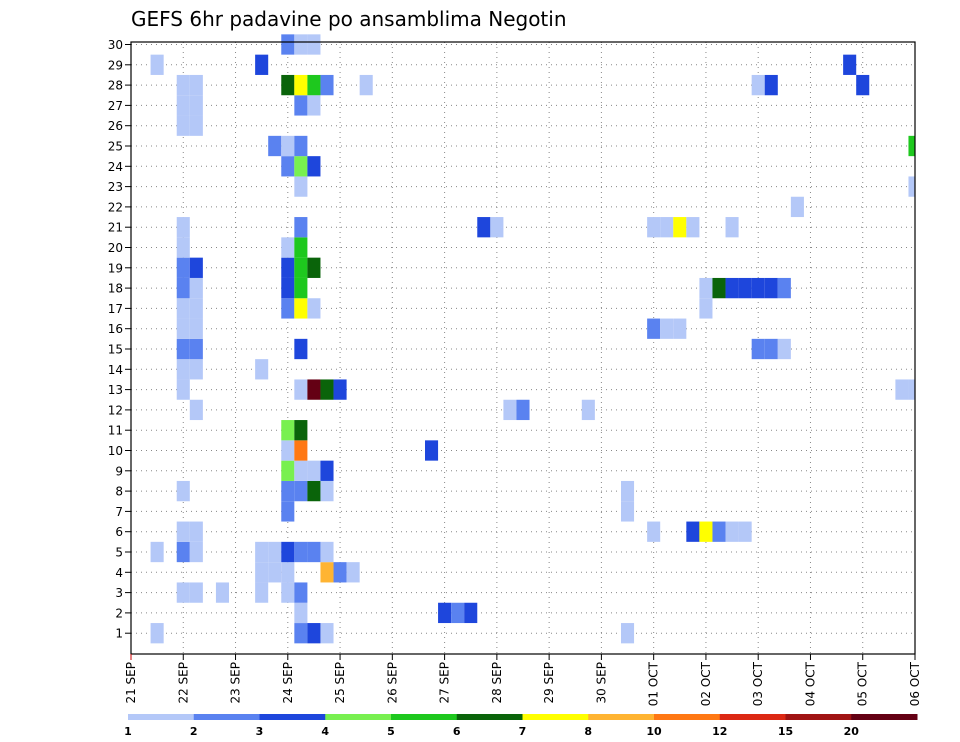 The width and height of the screenshot is (960, 742). Describe the element at coordinates (785, 731) in the screenshot. I see `colorbar-label: 15` at that location.